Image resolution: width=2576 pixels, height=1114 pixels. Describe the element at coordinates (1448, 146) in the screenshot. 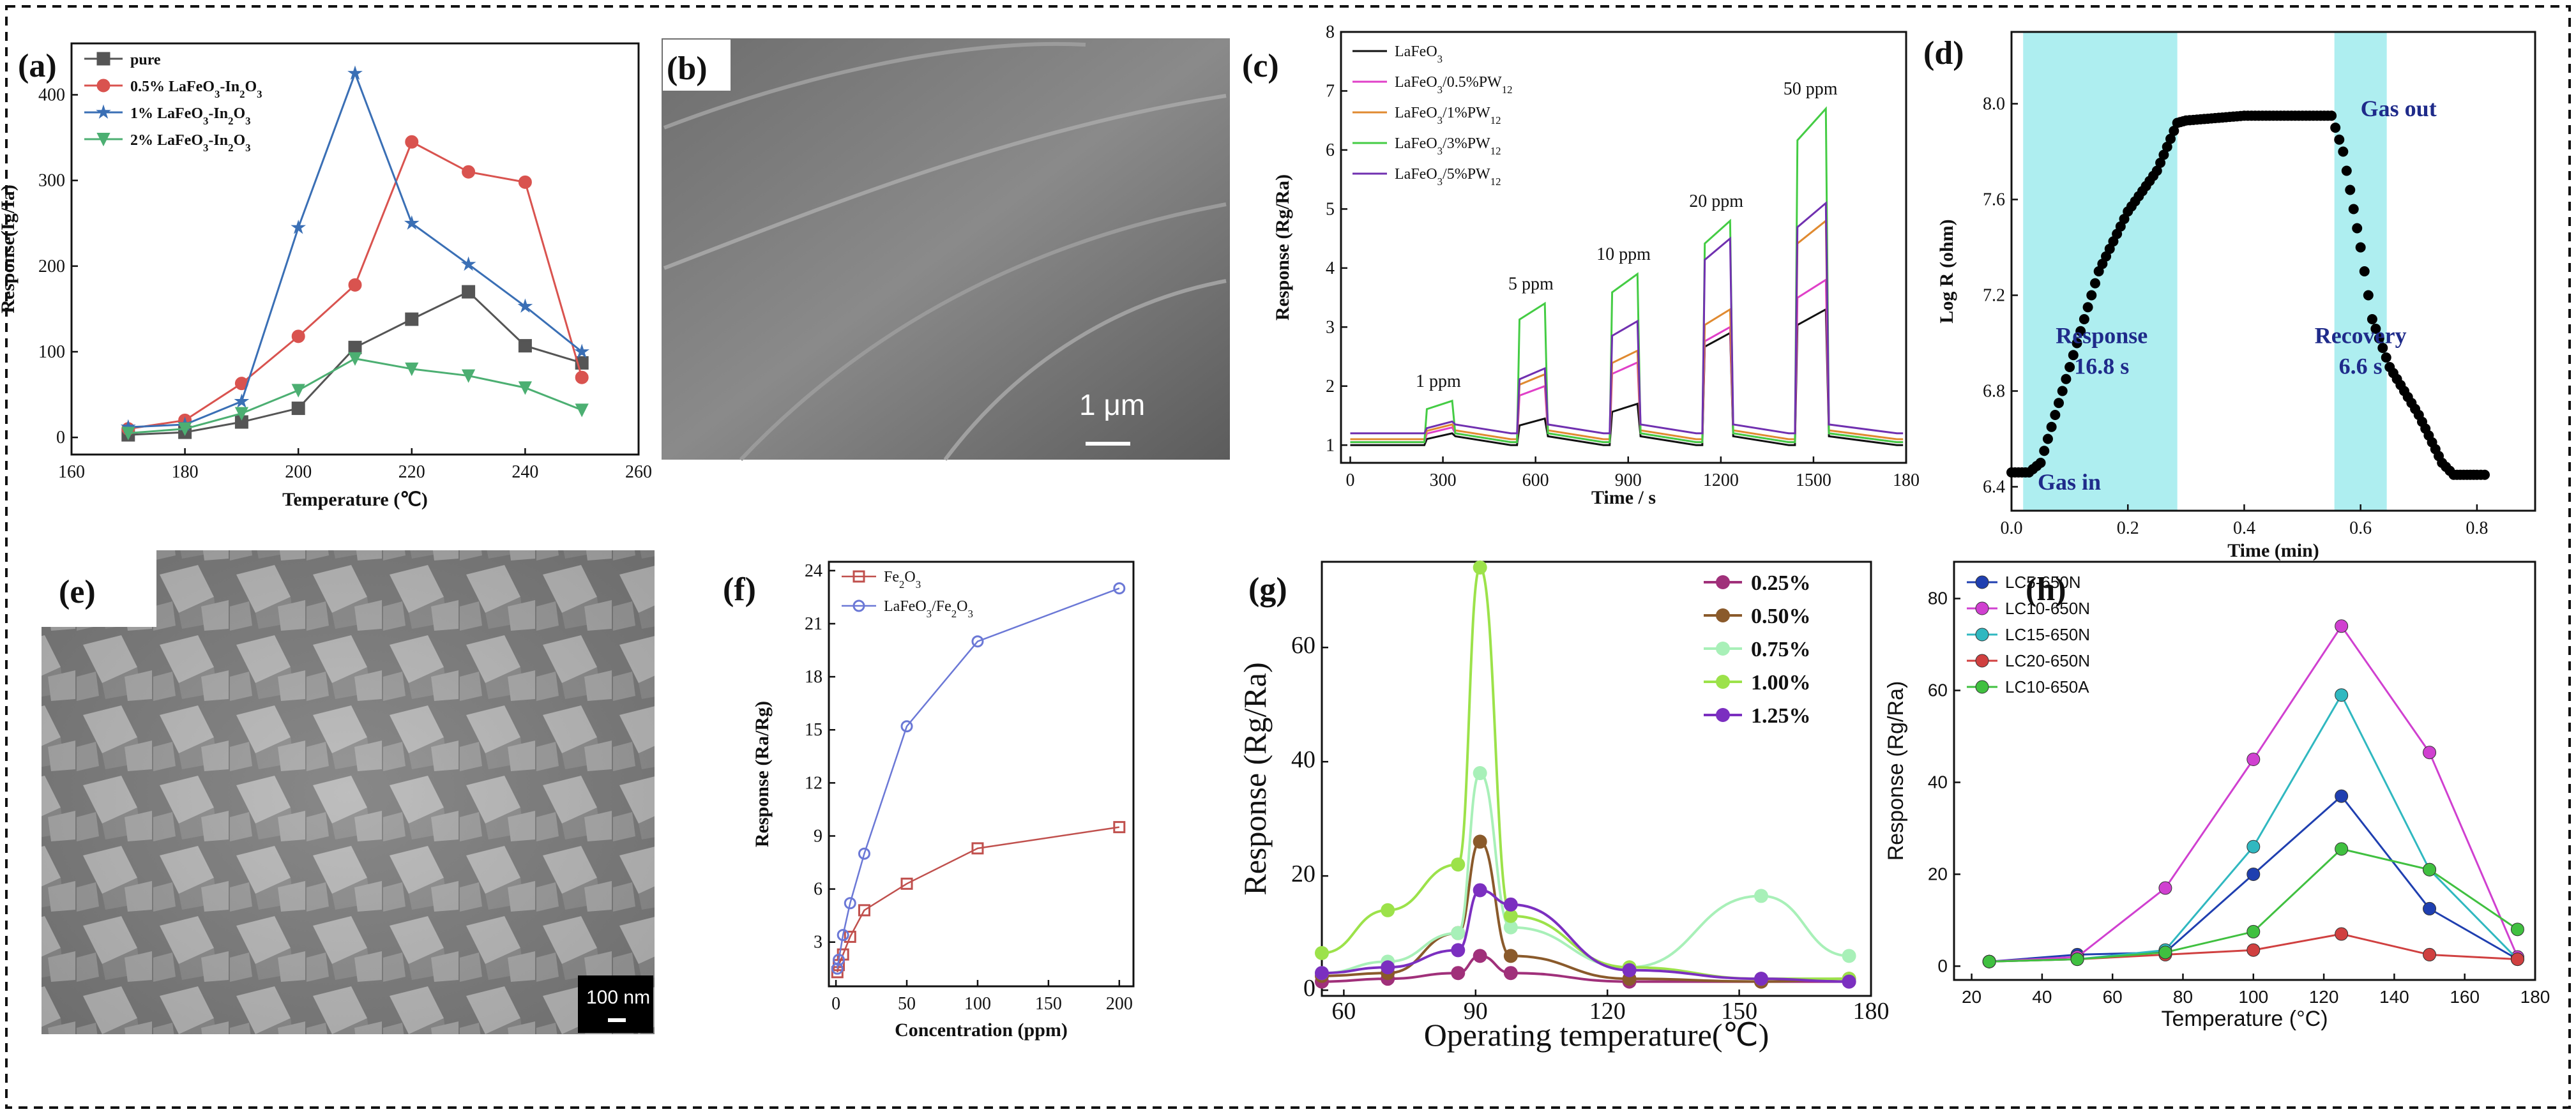

I see `legend-label: LaFeO3/3%PW12` at that location.